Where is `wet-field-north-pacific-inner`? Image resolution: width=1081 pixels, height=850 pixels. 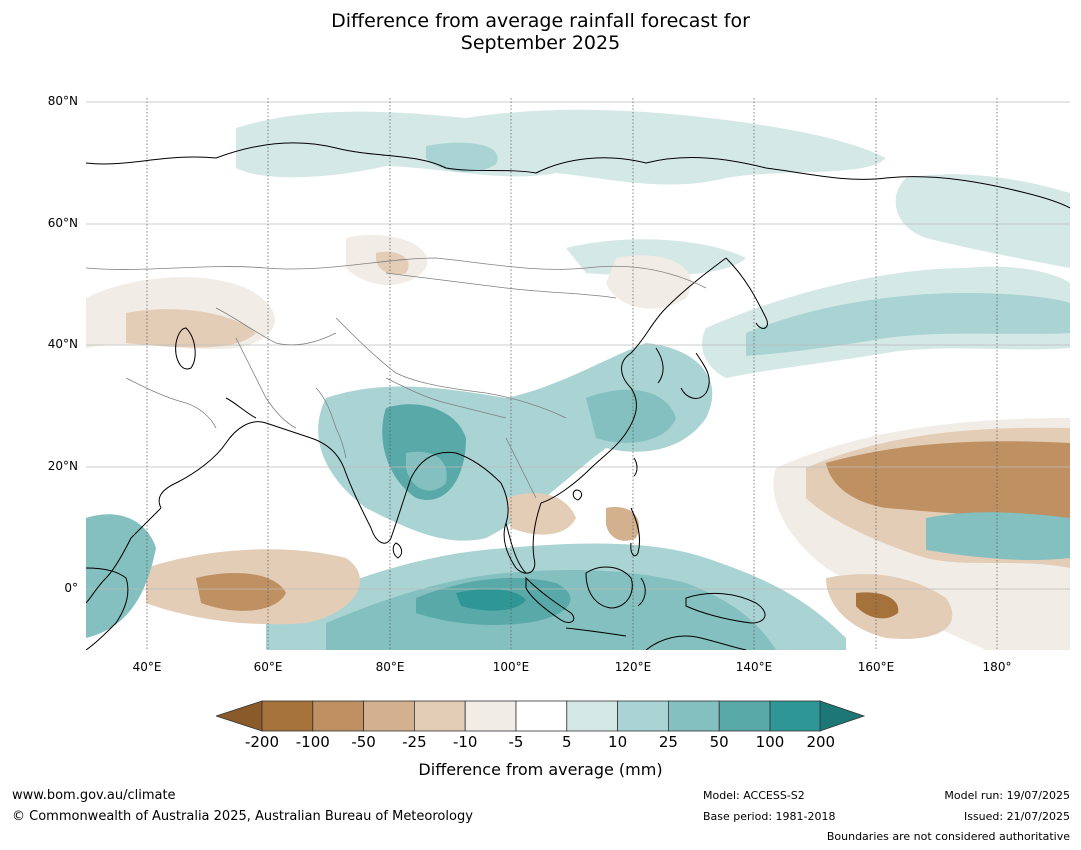 wet-field-north-pacific-inner is located at coordinates (908, 324).